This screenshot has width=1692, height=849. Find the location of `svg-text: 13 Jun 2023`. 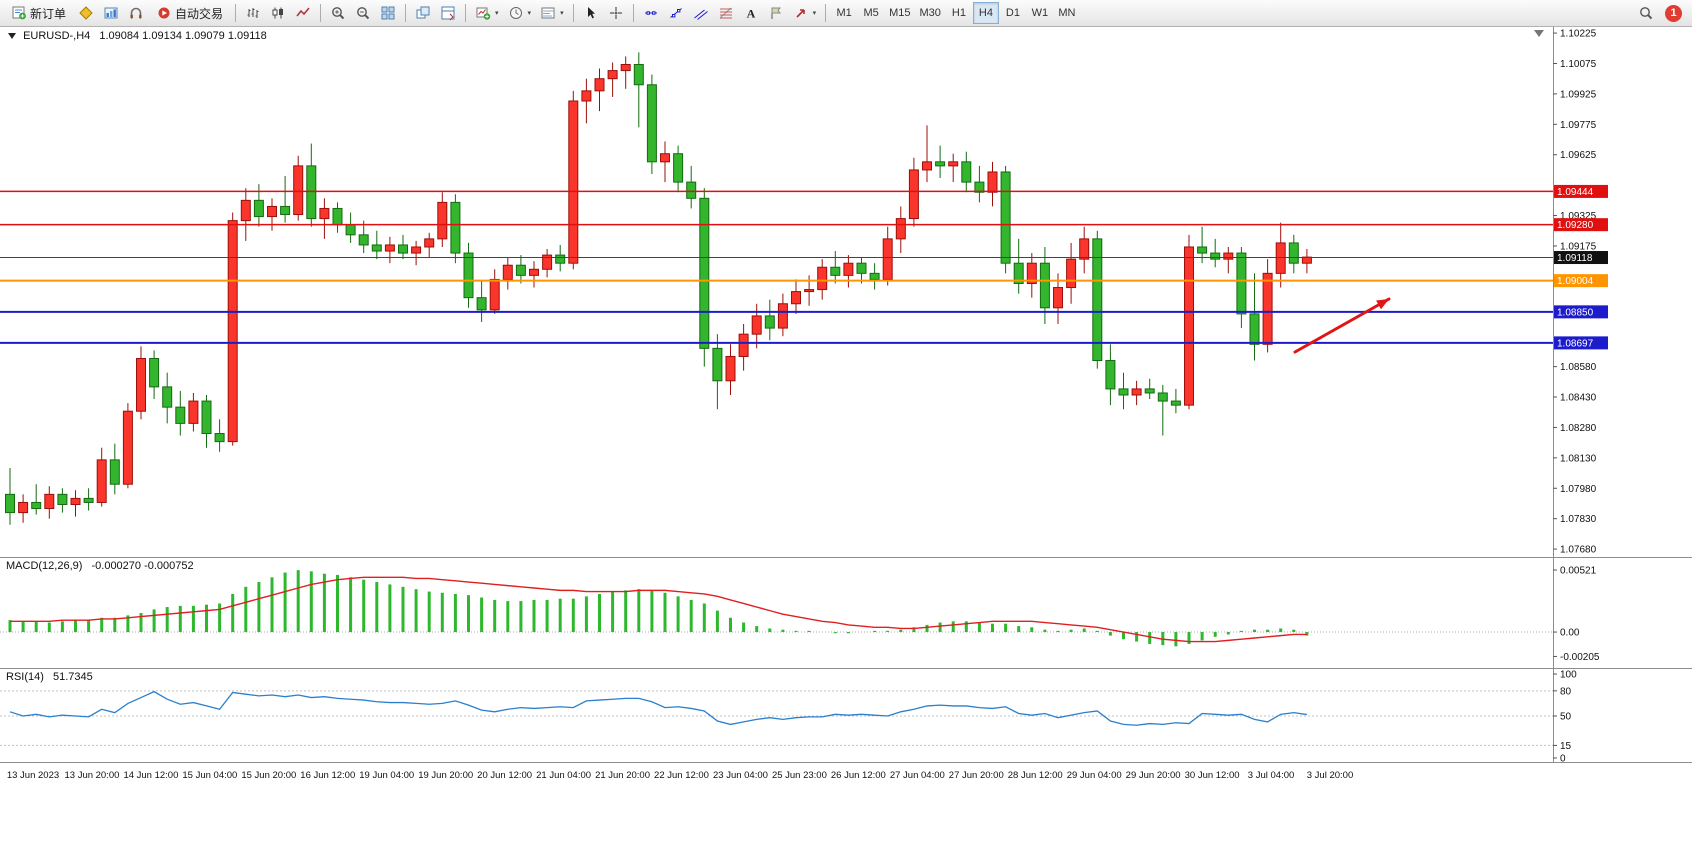

svg-text: 13 Jun 2023 is located at coordinates (33, 775).